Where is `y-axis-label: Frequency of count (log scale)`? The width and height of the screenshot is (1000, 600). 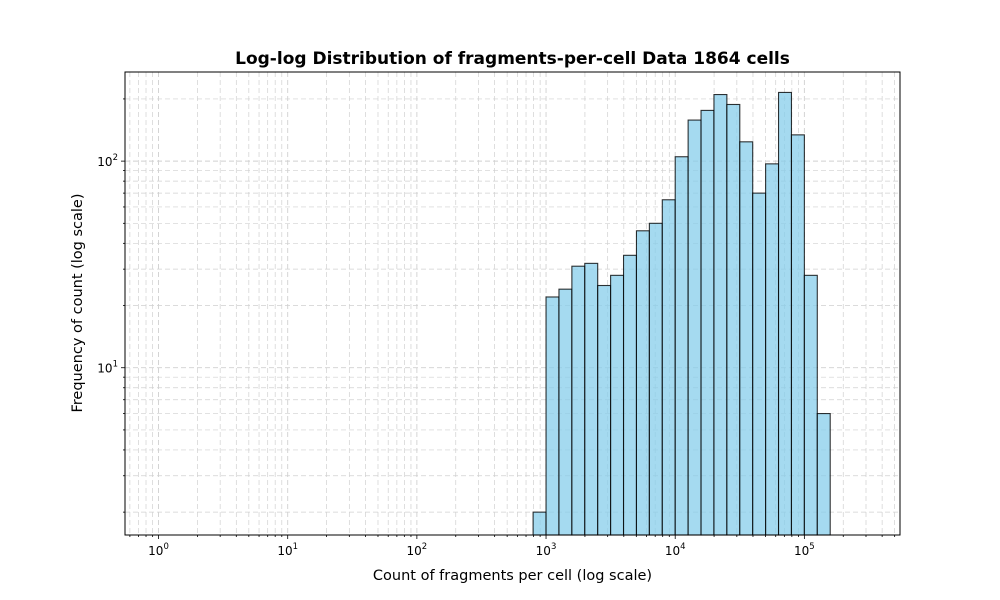
y-axis-label: Frequency of count (log scale) is located at coordinates (78, 302).